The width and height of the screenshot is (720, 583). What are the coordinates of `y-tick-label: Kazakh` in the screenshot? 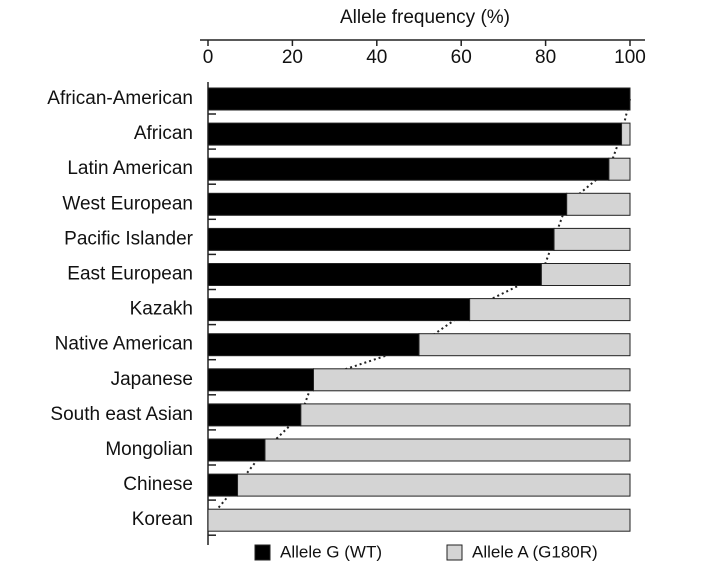 It's located at (161, 309).